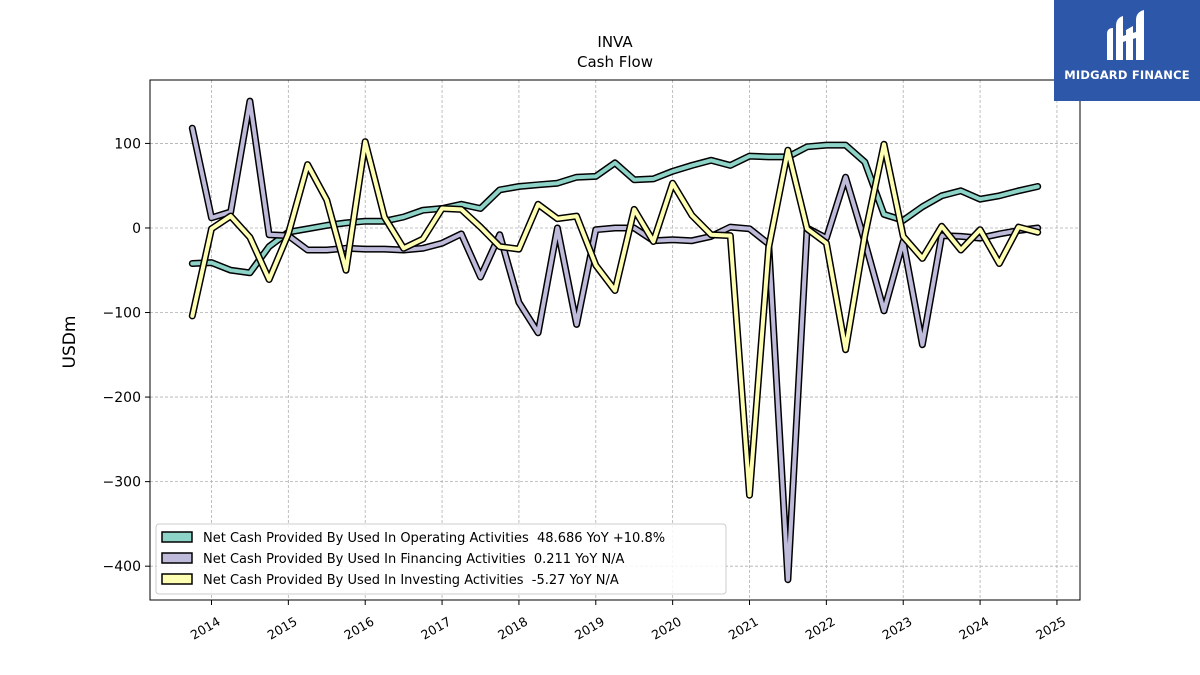  What do you see at coordinates (1127, 75) in the screenshot?
I see `brand-name: MIDGARD FINANCE` at bounding box center [1127, 75].